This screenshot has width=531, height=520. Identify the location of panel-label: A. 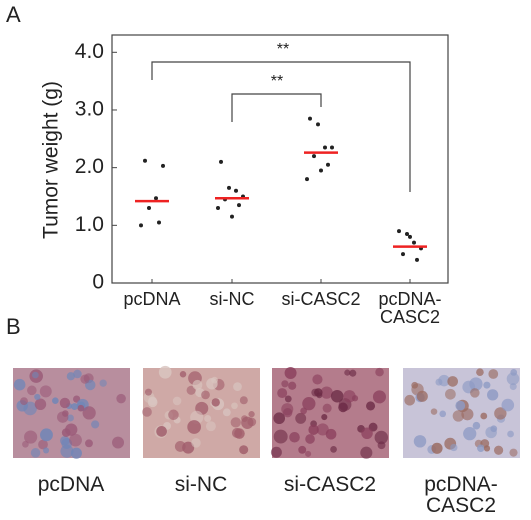
(13, 14).